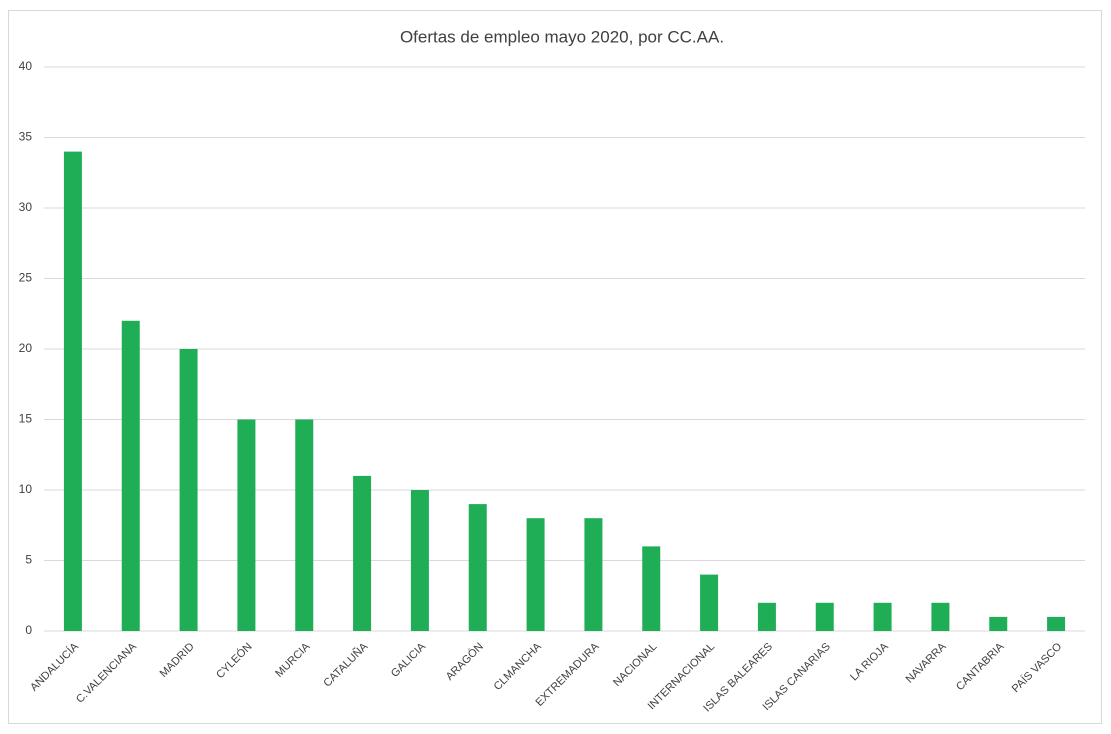 The height and width of the screenshot is (734, 1111). Describe the element at coordinates (26, 137) in the screenshot. I see `y-tick-label: 35` at that location.